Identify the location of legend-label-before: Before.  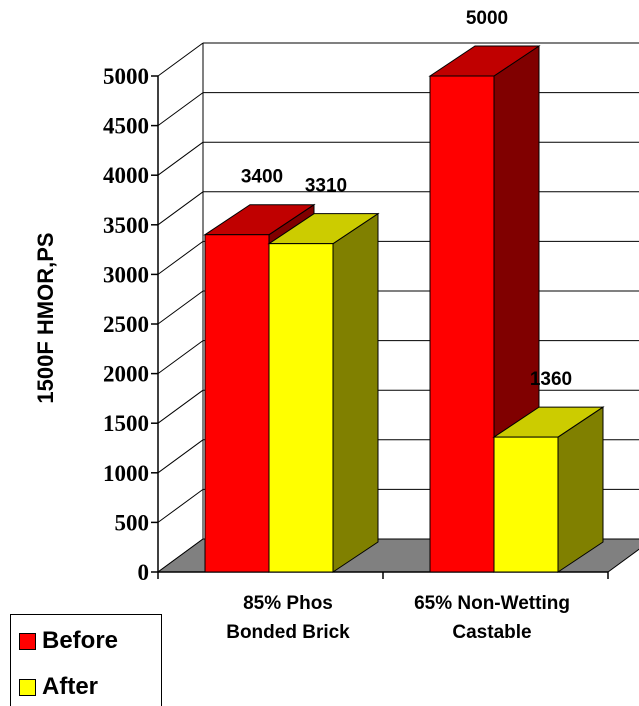
(80, 640).